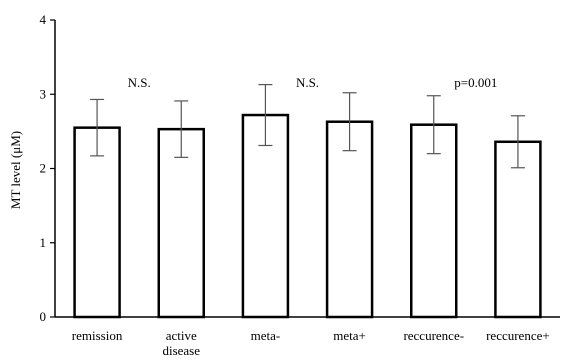 Image resolution: width=571 pixels, height=361 pixels. Describe the element at coordinates (433, 335) in the screenshot. I see `x-tick-label: reccurence-` at that location.